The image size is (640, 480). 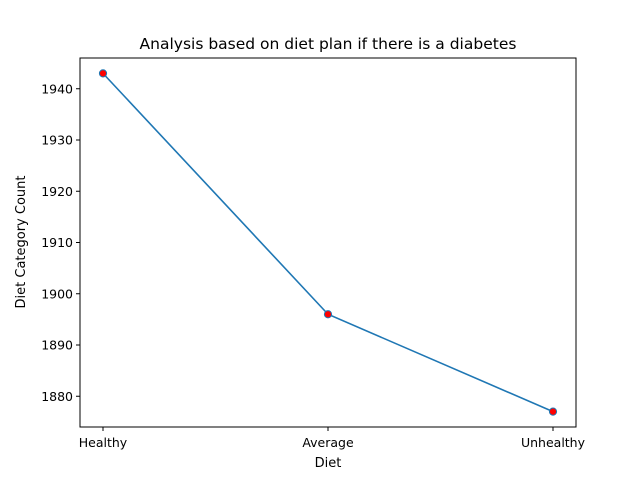 I want to click on x-tick-label: Average, so click(x=328, y=442).